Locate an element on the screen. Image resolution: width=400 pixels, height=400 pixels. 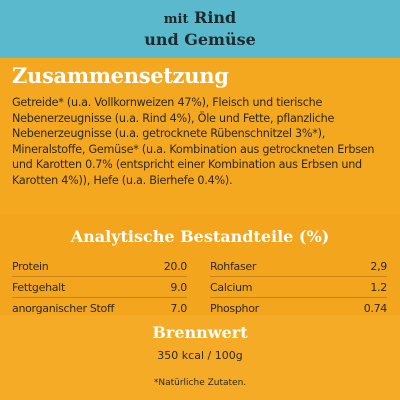
nutrient-row: Fettgehalt 9.0 is located at coordinates (99, 287).